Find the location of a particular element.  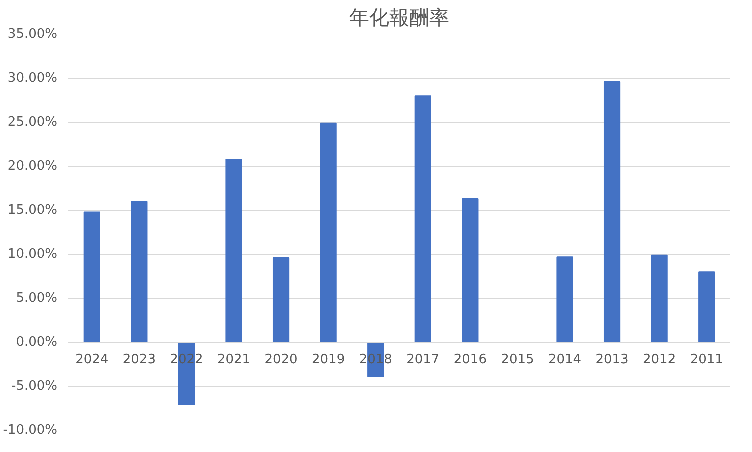

x-tick-label: 2016 is located at coordinates (470, 360).